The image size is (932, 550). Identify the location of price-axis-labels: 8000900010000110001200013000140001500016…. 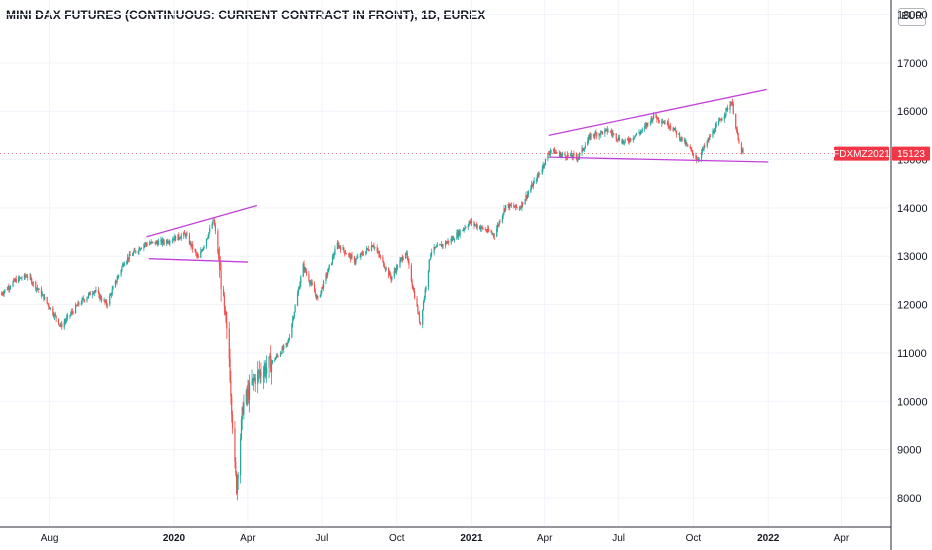
(912, 257).